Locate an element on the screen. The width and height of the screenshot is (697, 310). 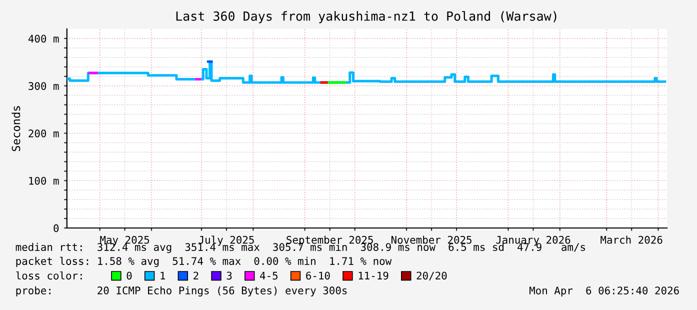
y-tick-label: 100 m is located at coordinates (44, 180).